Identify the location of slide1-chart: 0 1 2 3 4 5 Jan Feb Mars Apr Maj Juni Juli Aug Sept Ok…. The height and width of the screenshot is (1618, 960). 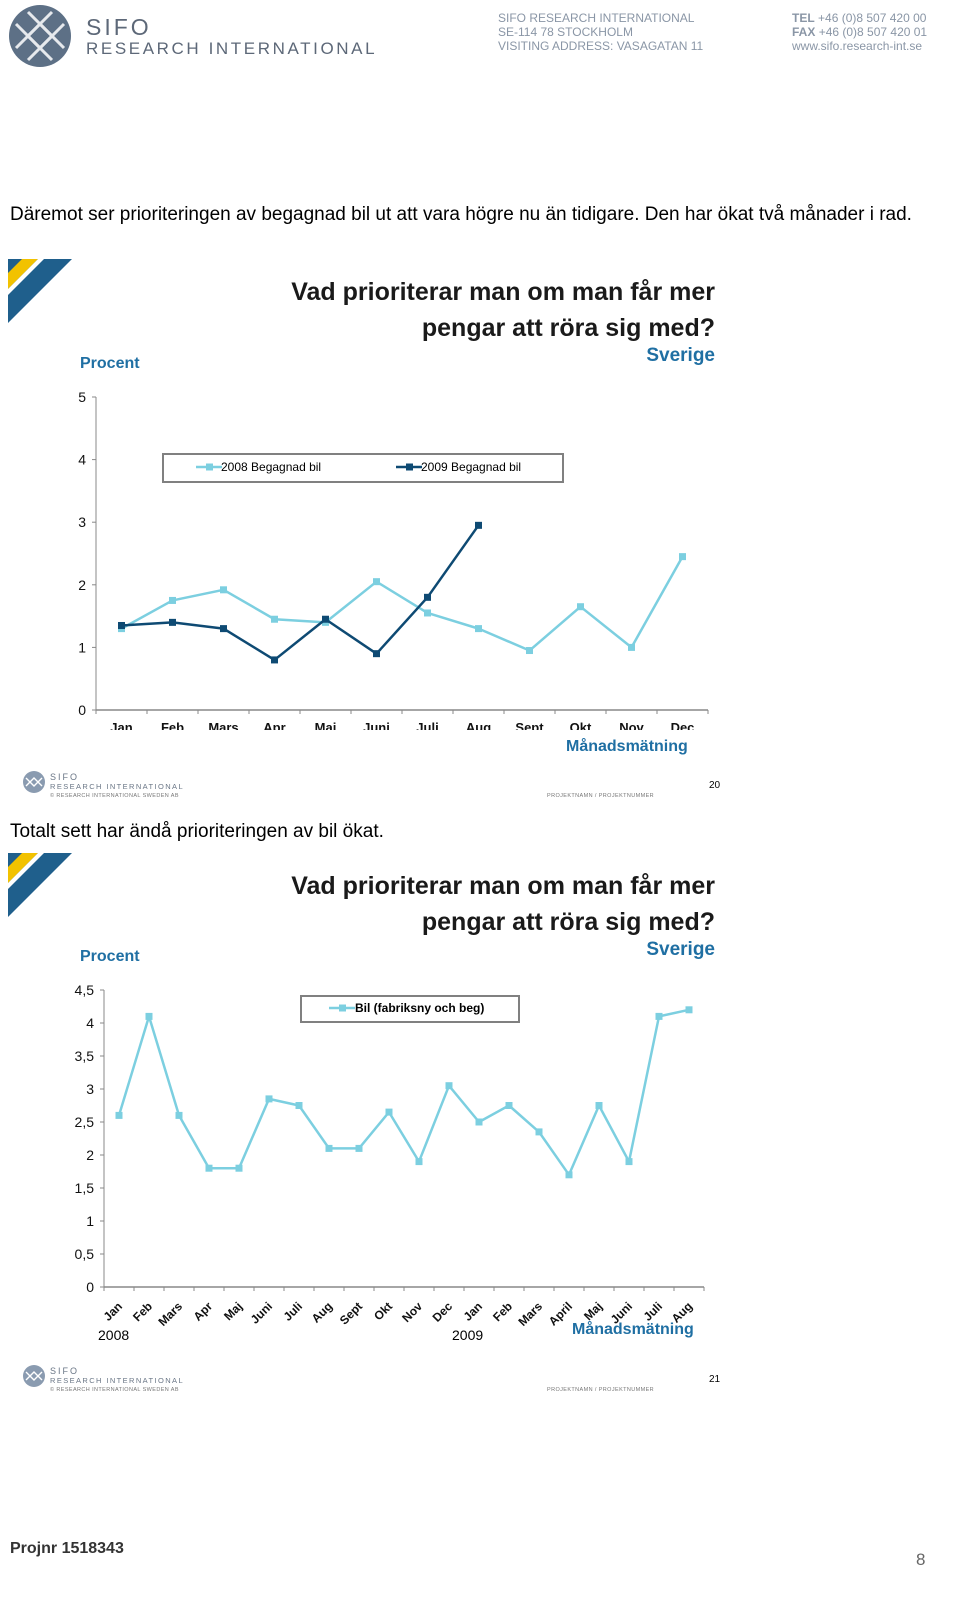
(393, 559).